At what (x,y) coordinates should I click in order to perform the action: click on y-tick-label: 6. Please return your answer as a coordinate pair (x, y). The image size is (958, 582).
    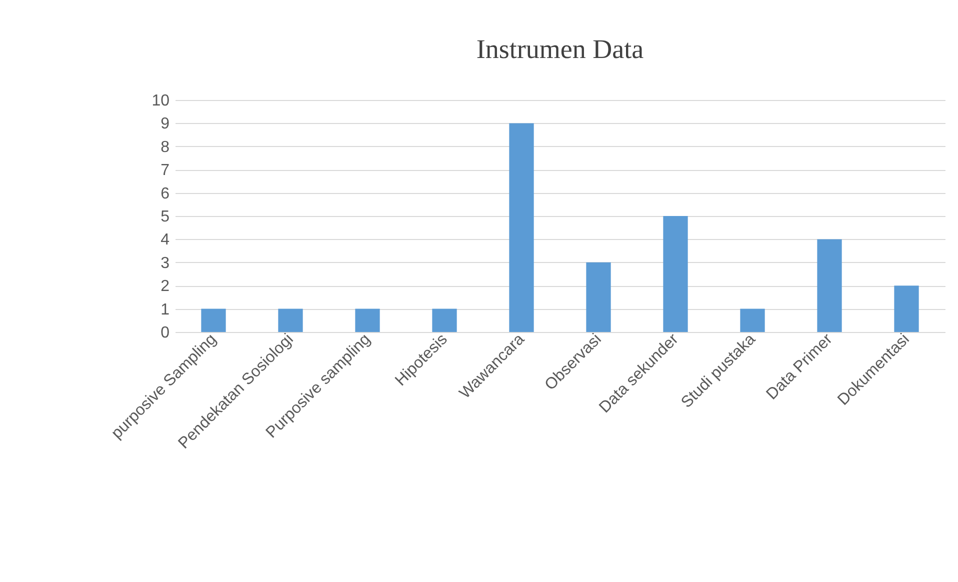
    Looking at the image, I should click on (165, 193).